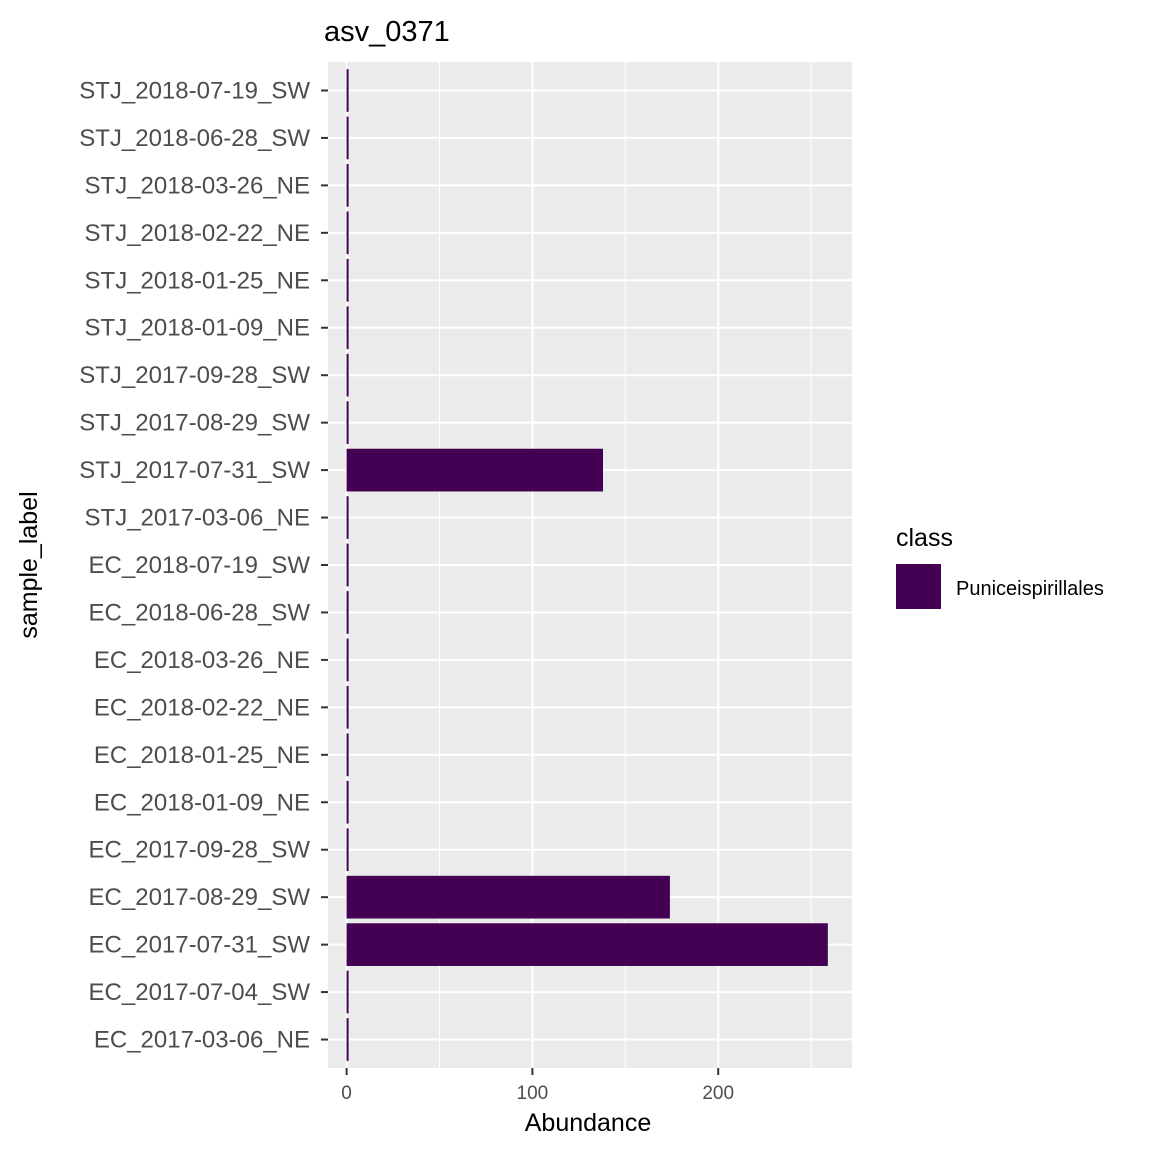  What do you see at coordinates (347, 1039) in the screenshot?
I see `bar-ec-2017-03-06-ne` at bounding box center [347, 1039].